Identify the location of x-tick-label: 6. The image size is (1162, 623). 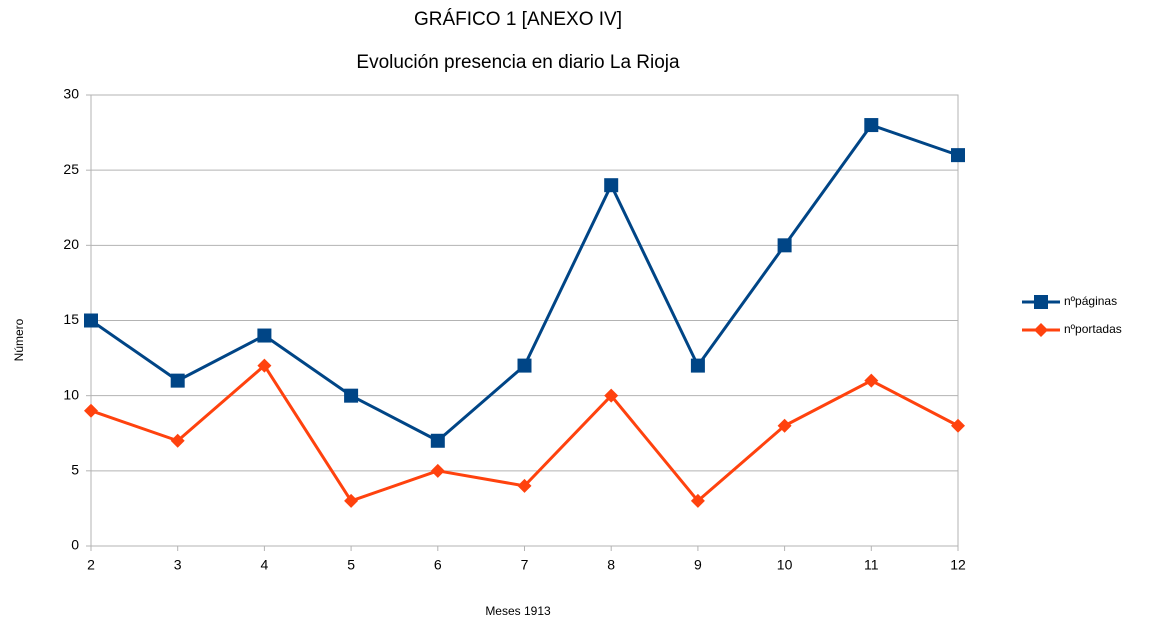
(438, 565).